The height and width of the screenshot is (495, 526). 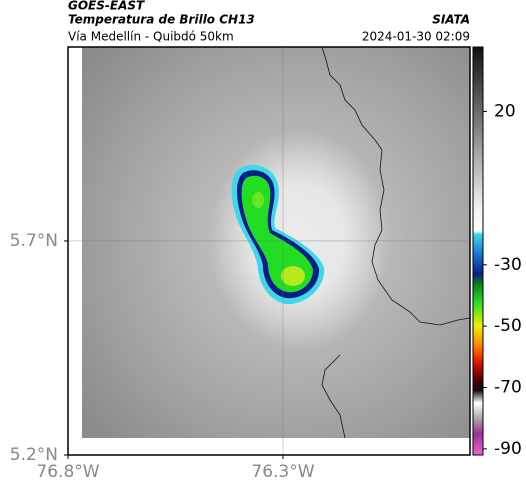 What do you see at coordinates (161, 20) in the screenshot?
I see `subtitle: Temperatura de Brillo CH13` at bounding box center [161, 20].